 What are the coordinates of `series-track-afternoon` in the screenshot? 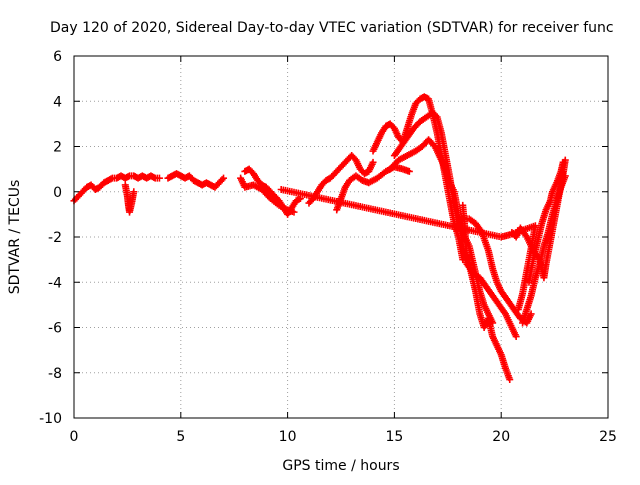 It's located at (341, 179).